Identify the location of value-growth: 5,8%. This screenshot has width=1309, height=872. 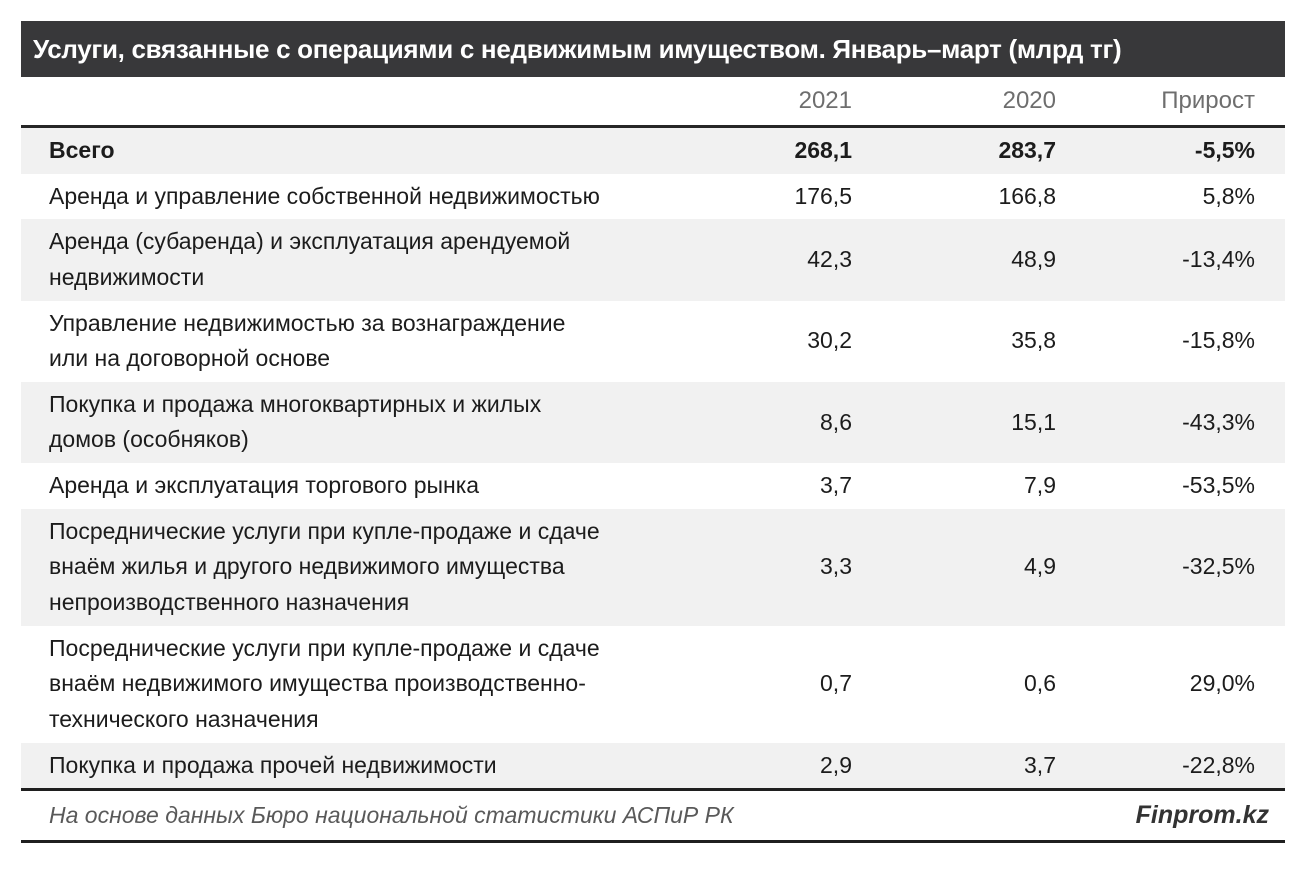
(1228, 195).